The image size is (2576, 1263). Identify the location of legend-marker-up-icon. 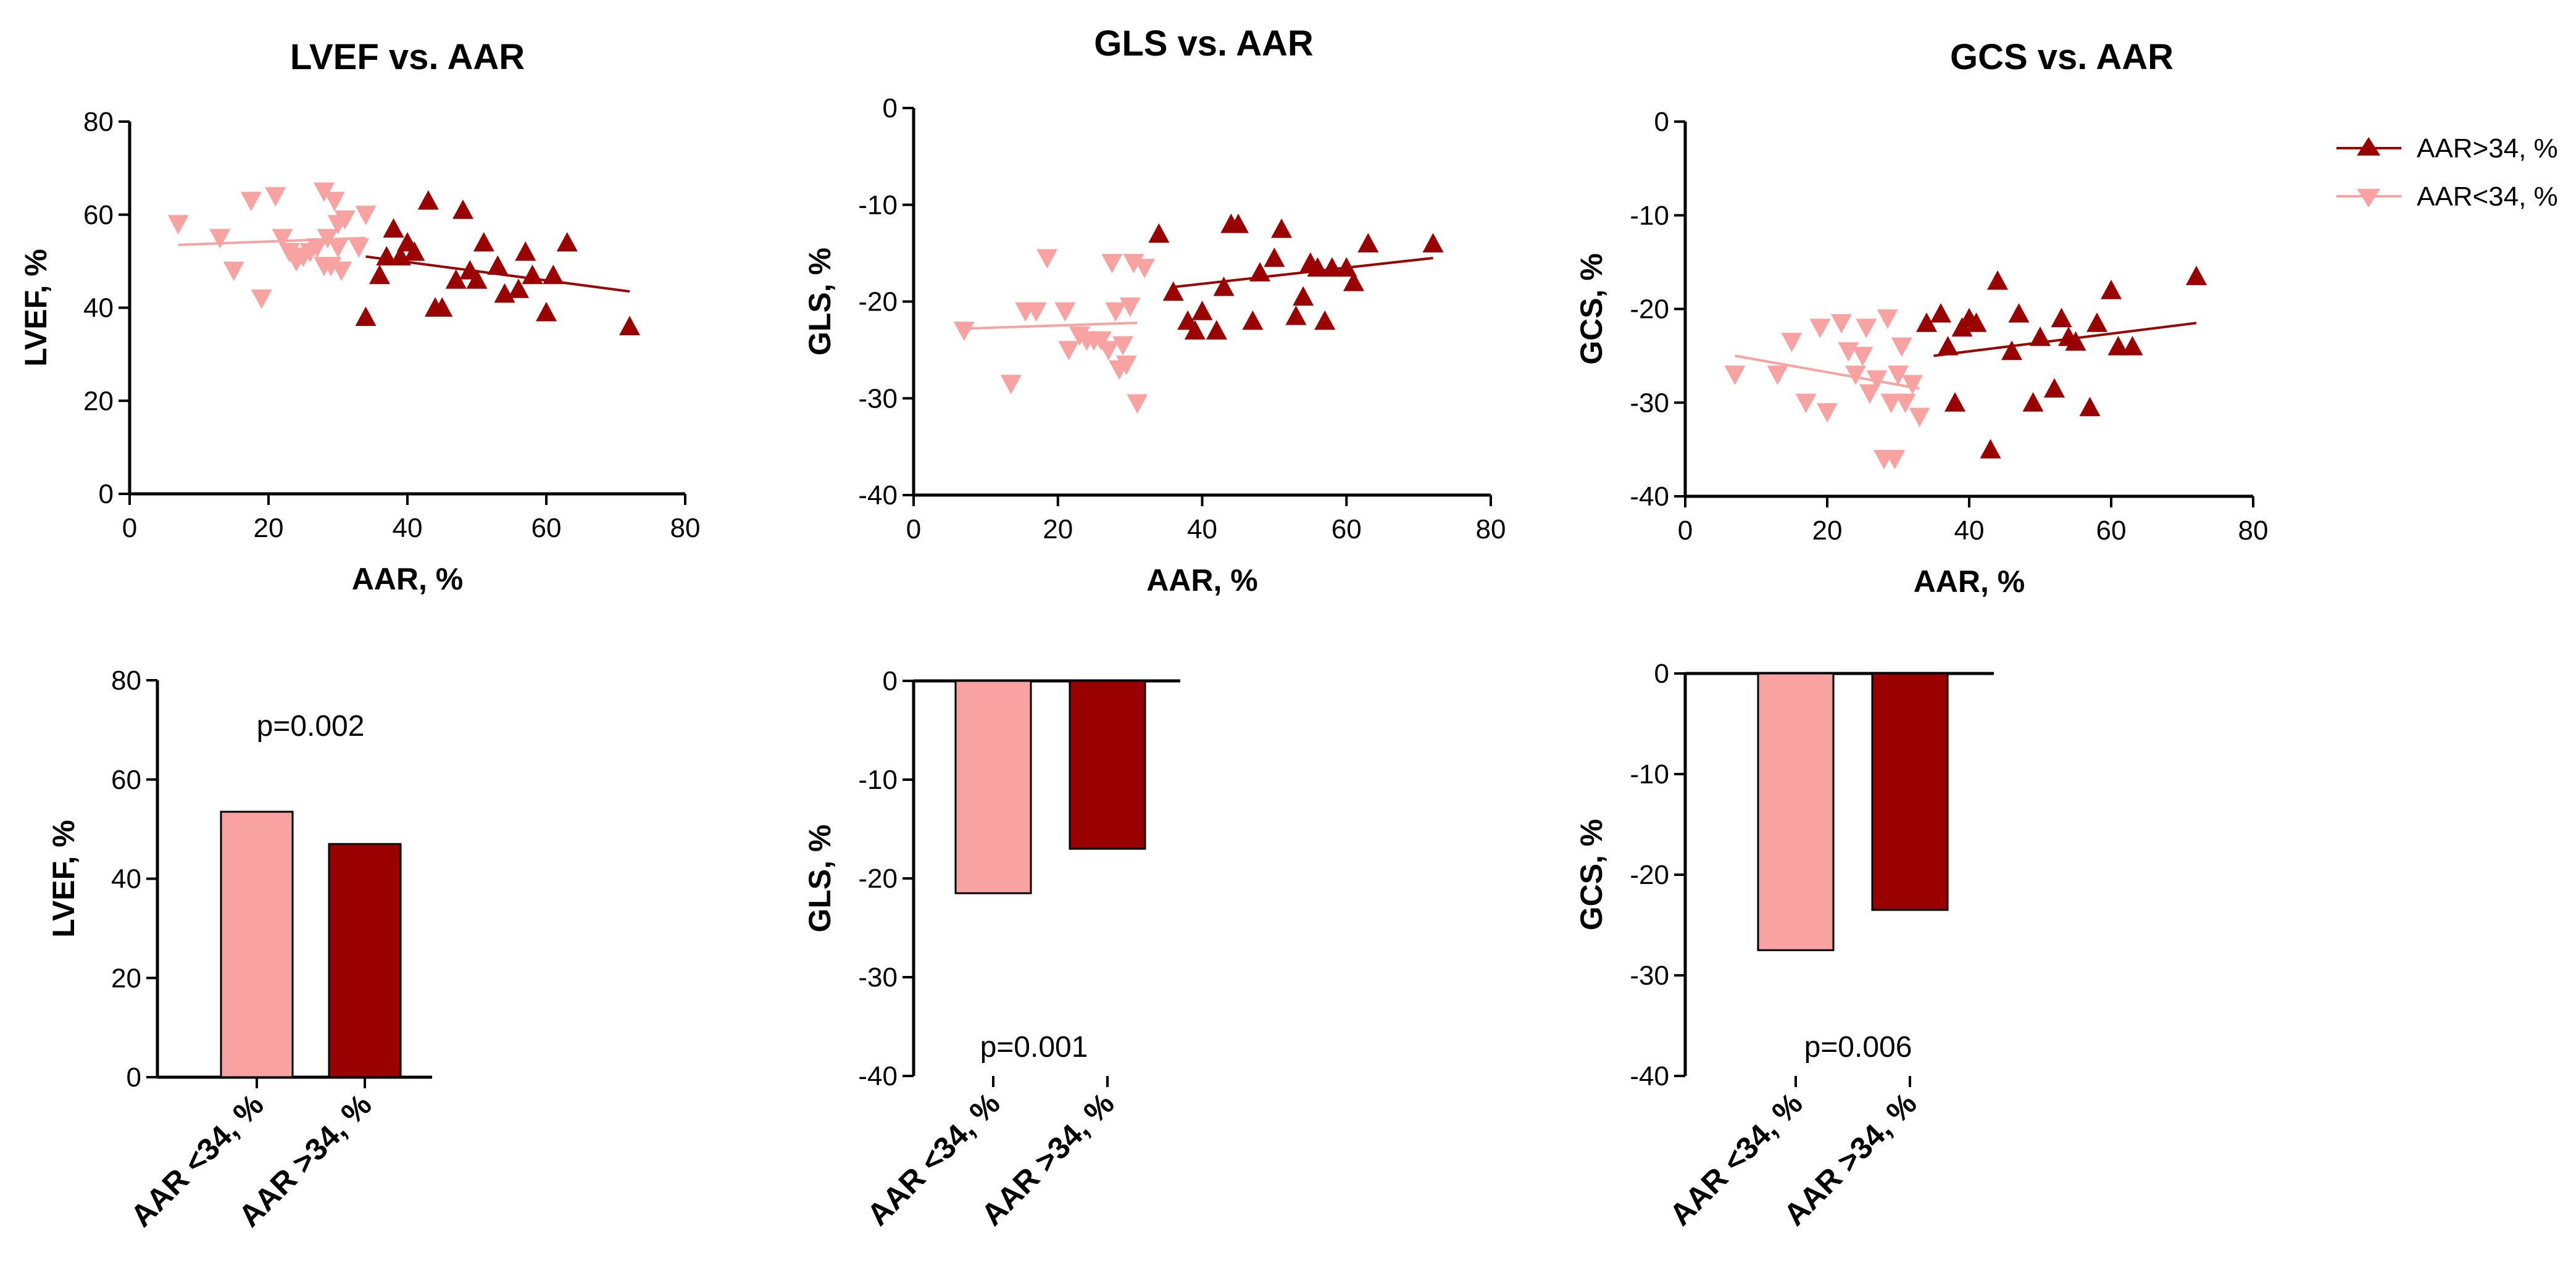
(2368, 146).